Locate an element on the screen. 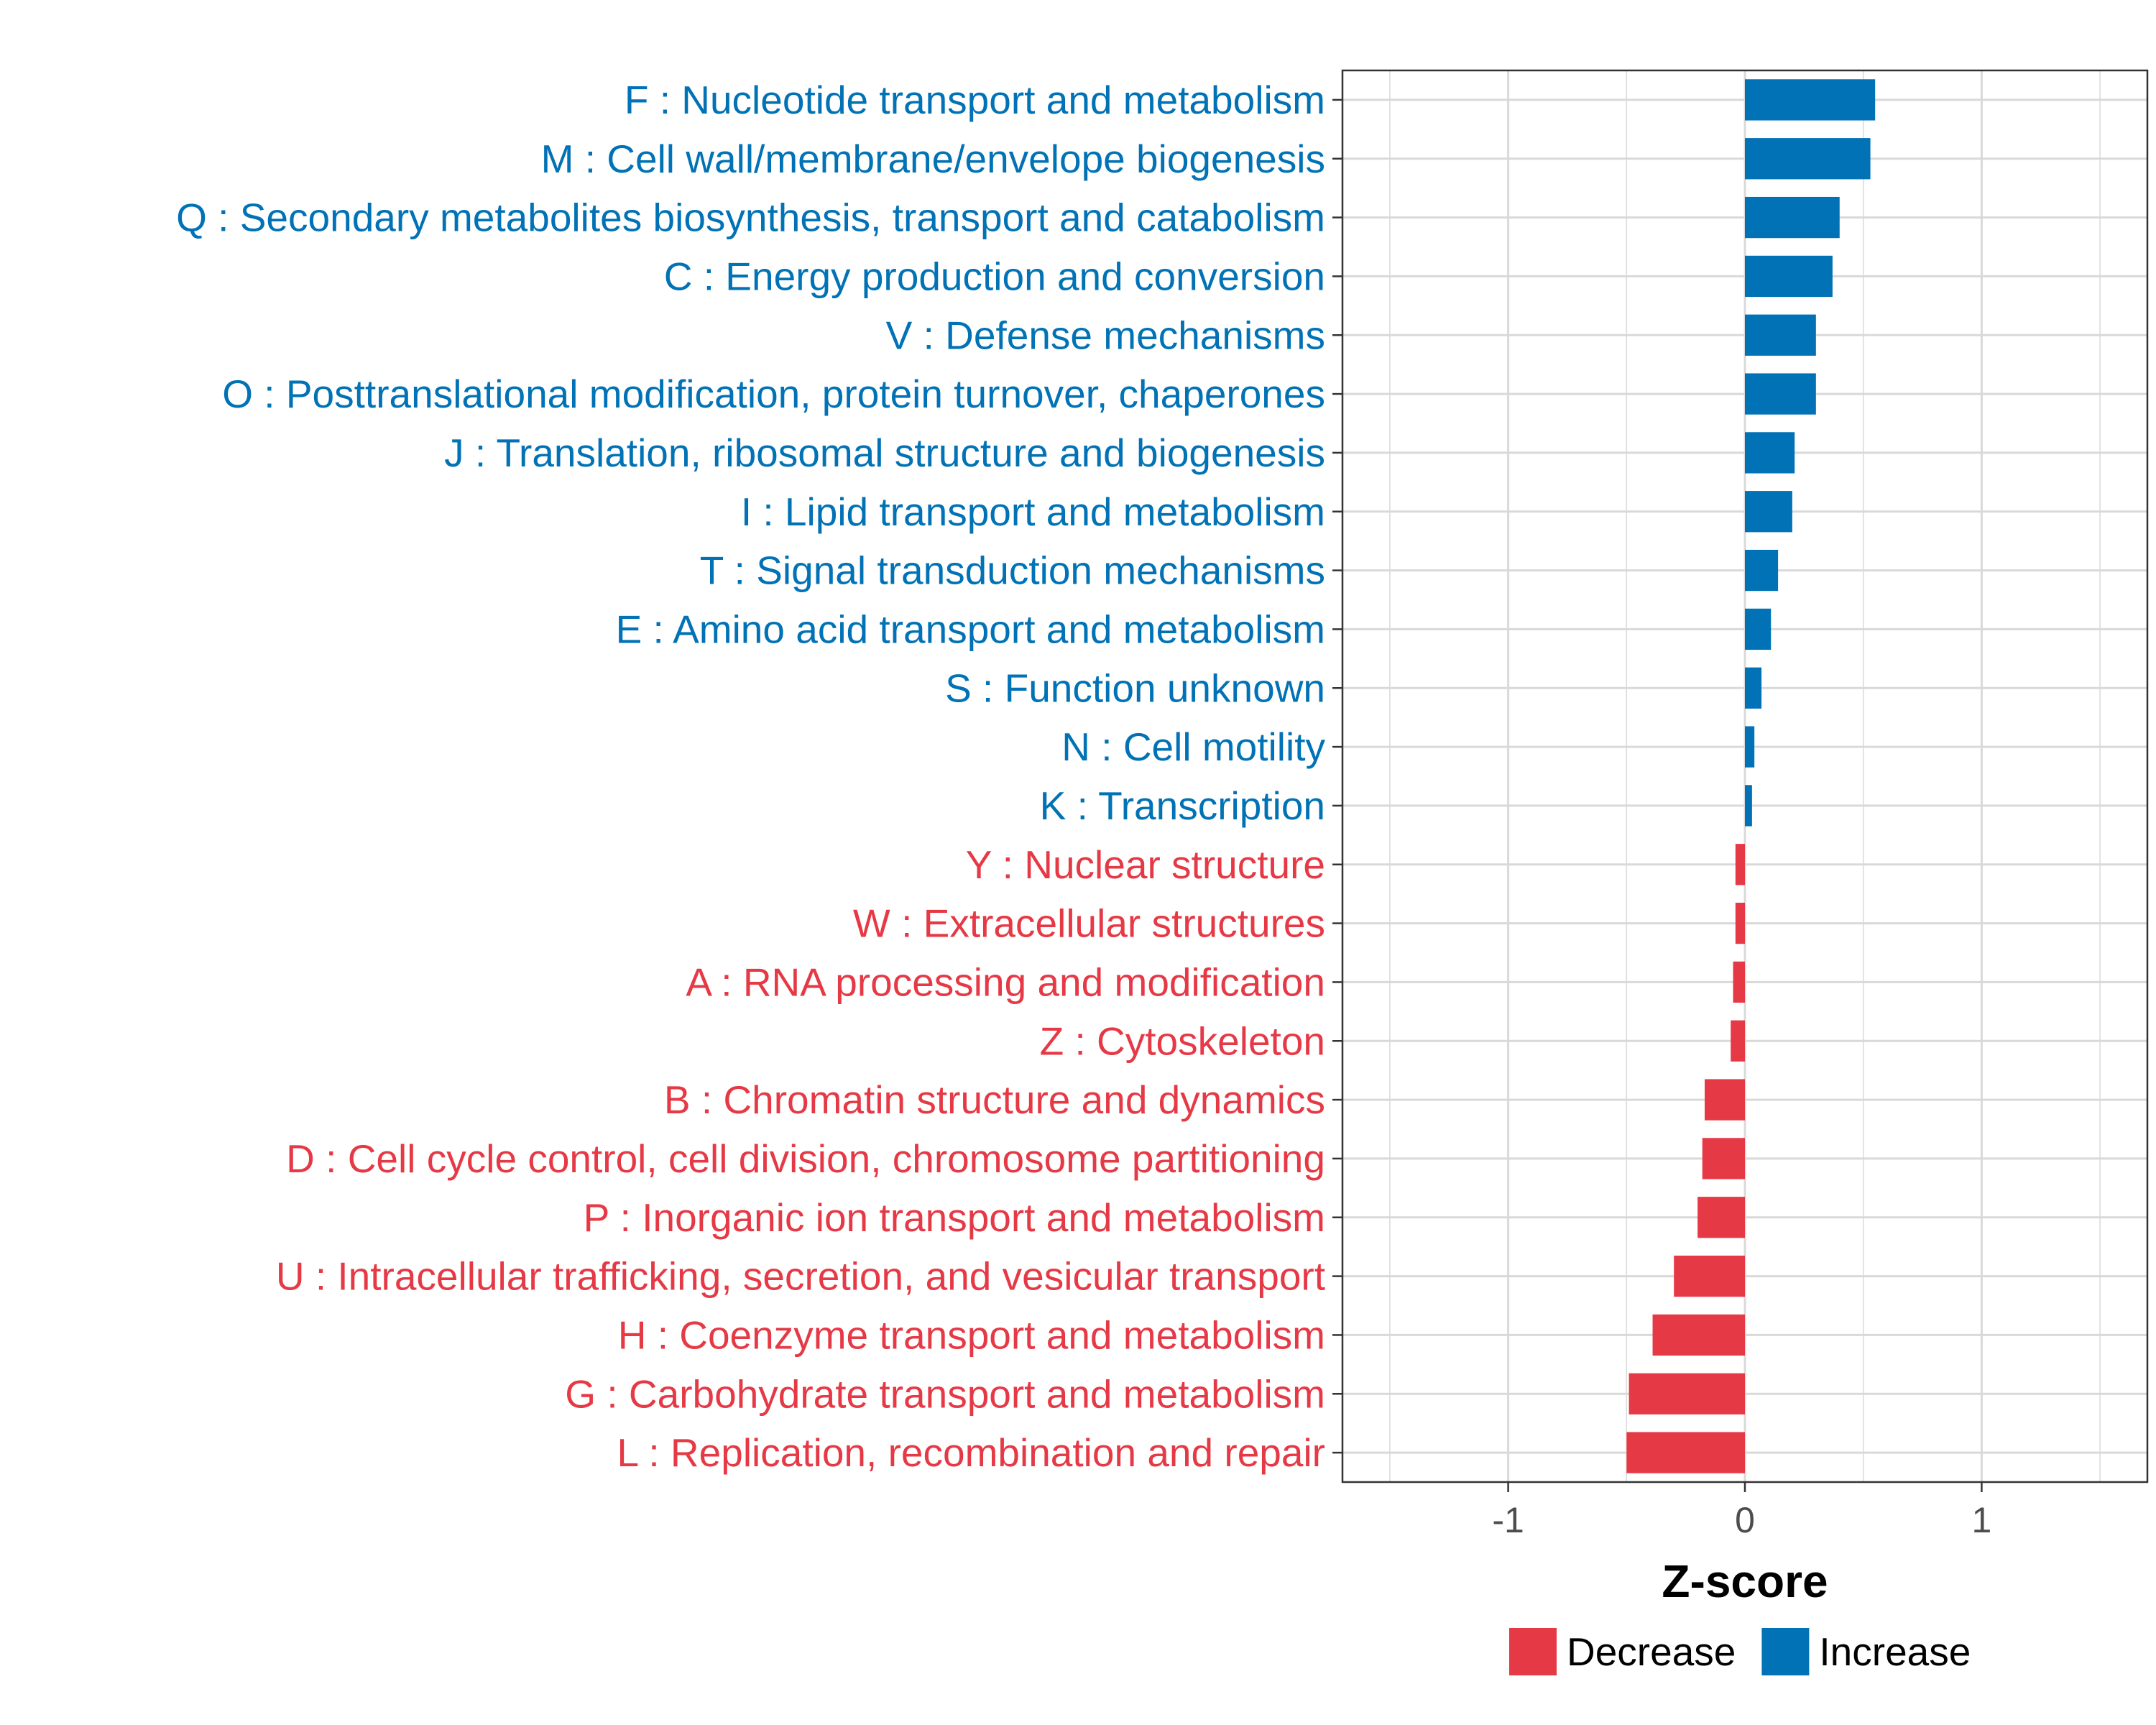 The image size is (2156, 1725). x-axis-title: Z-score is located at coordinates (1745, 1581).